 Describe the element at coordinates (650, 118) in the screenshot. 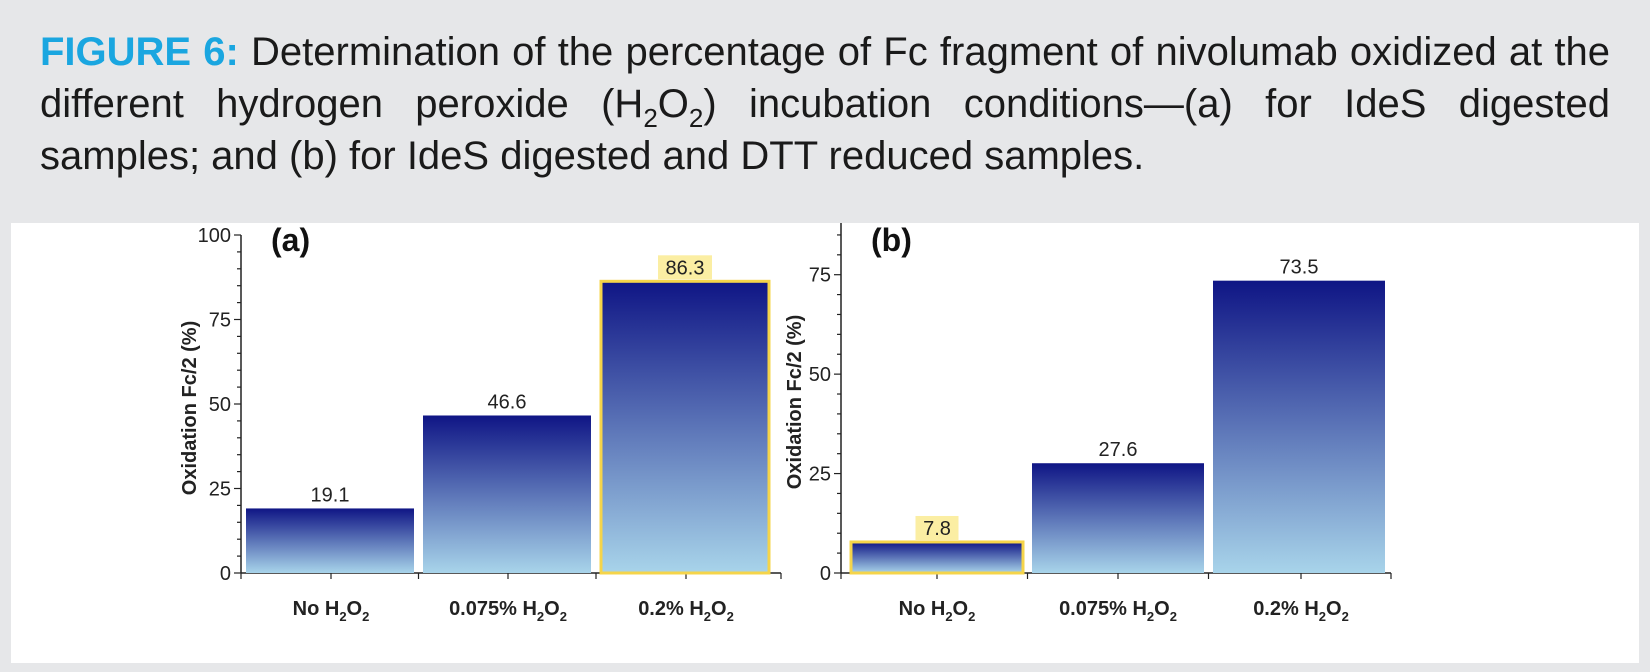

I see `caption-sub-1: 2` at that location.